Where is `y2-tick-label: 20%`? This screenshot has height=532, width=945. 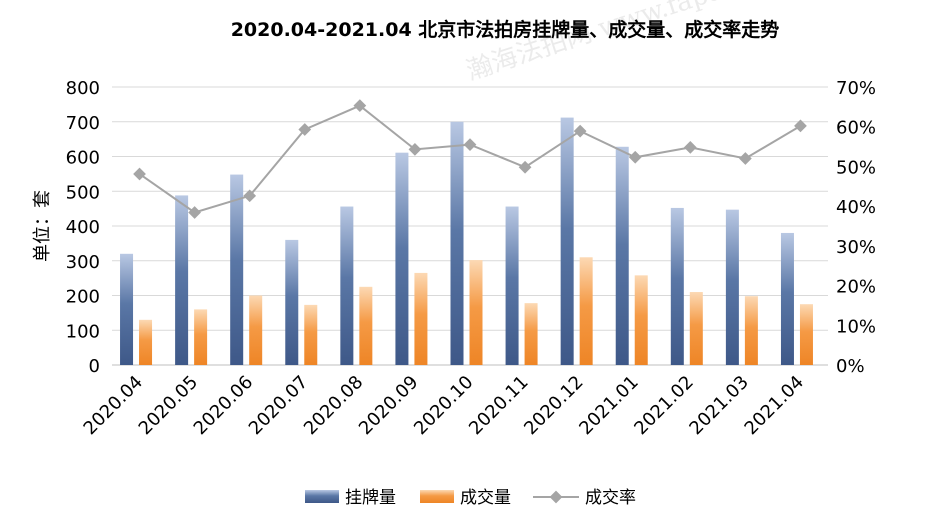 y2-tick-label: 20% is located at coordinates (856, 287).